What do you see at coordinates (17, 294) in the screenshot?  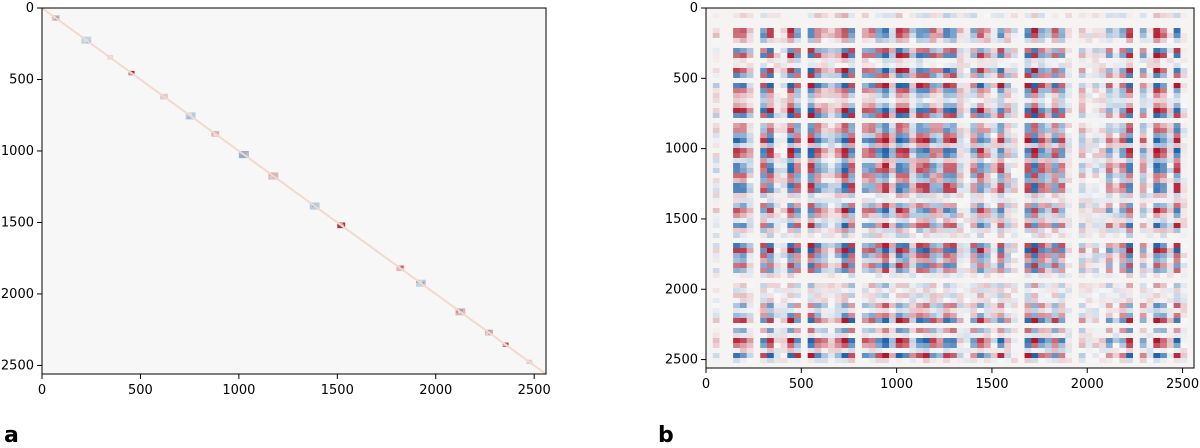 I see `y-tick-label: 2000` at bounding box center [17, 294].